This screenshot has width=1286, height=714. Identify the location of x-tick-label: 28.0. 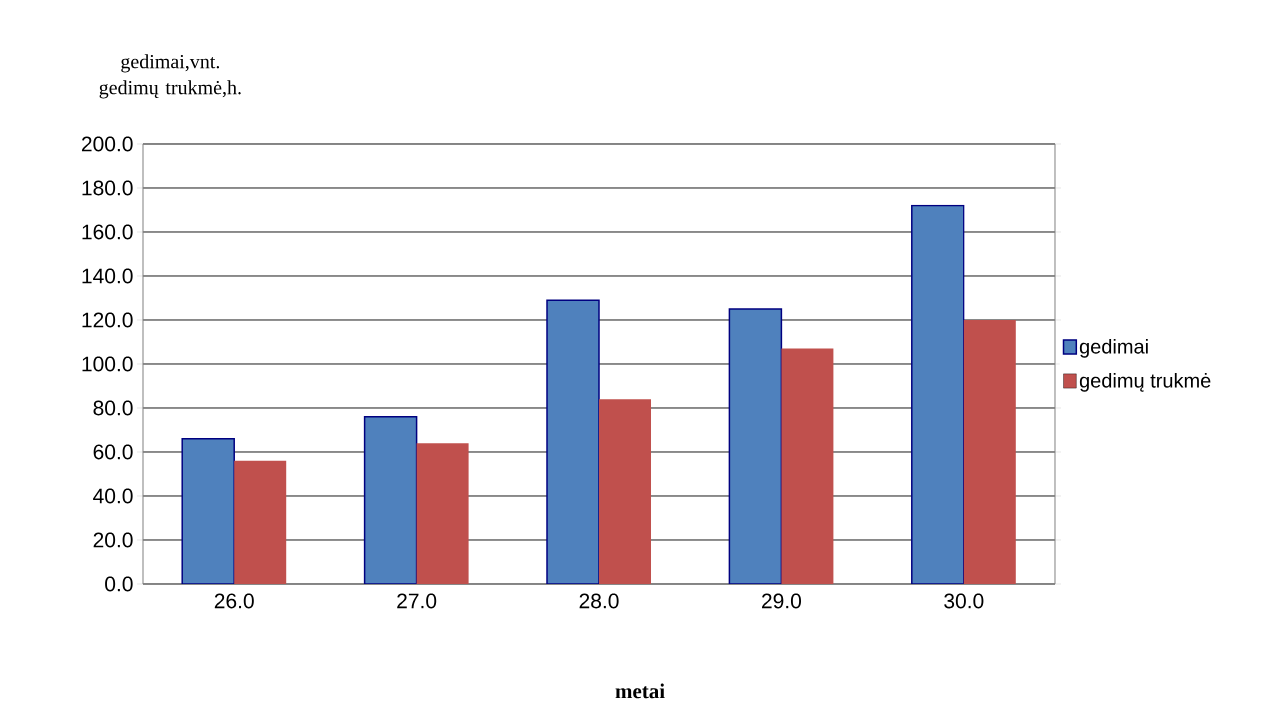
(599, 601).